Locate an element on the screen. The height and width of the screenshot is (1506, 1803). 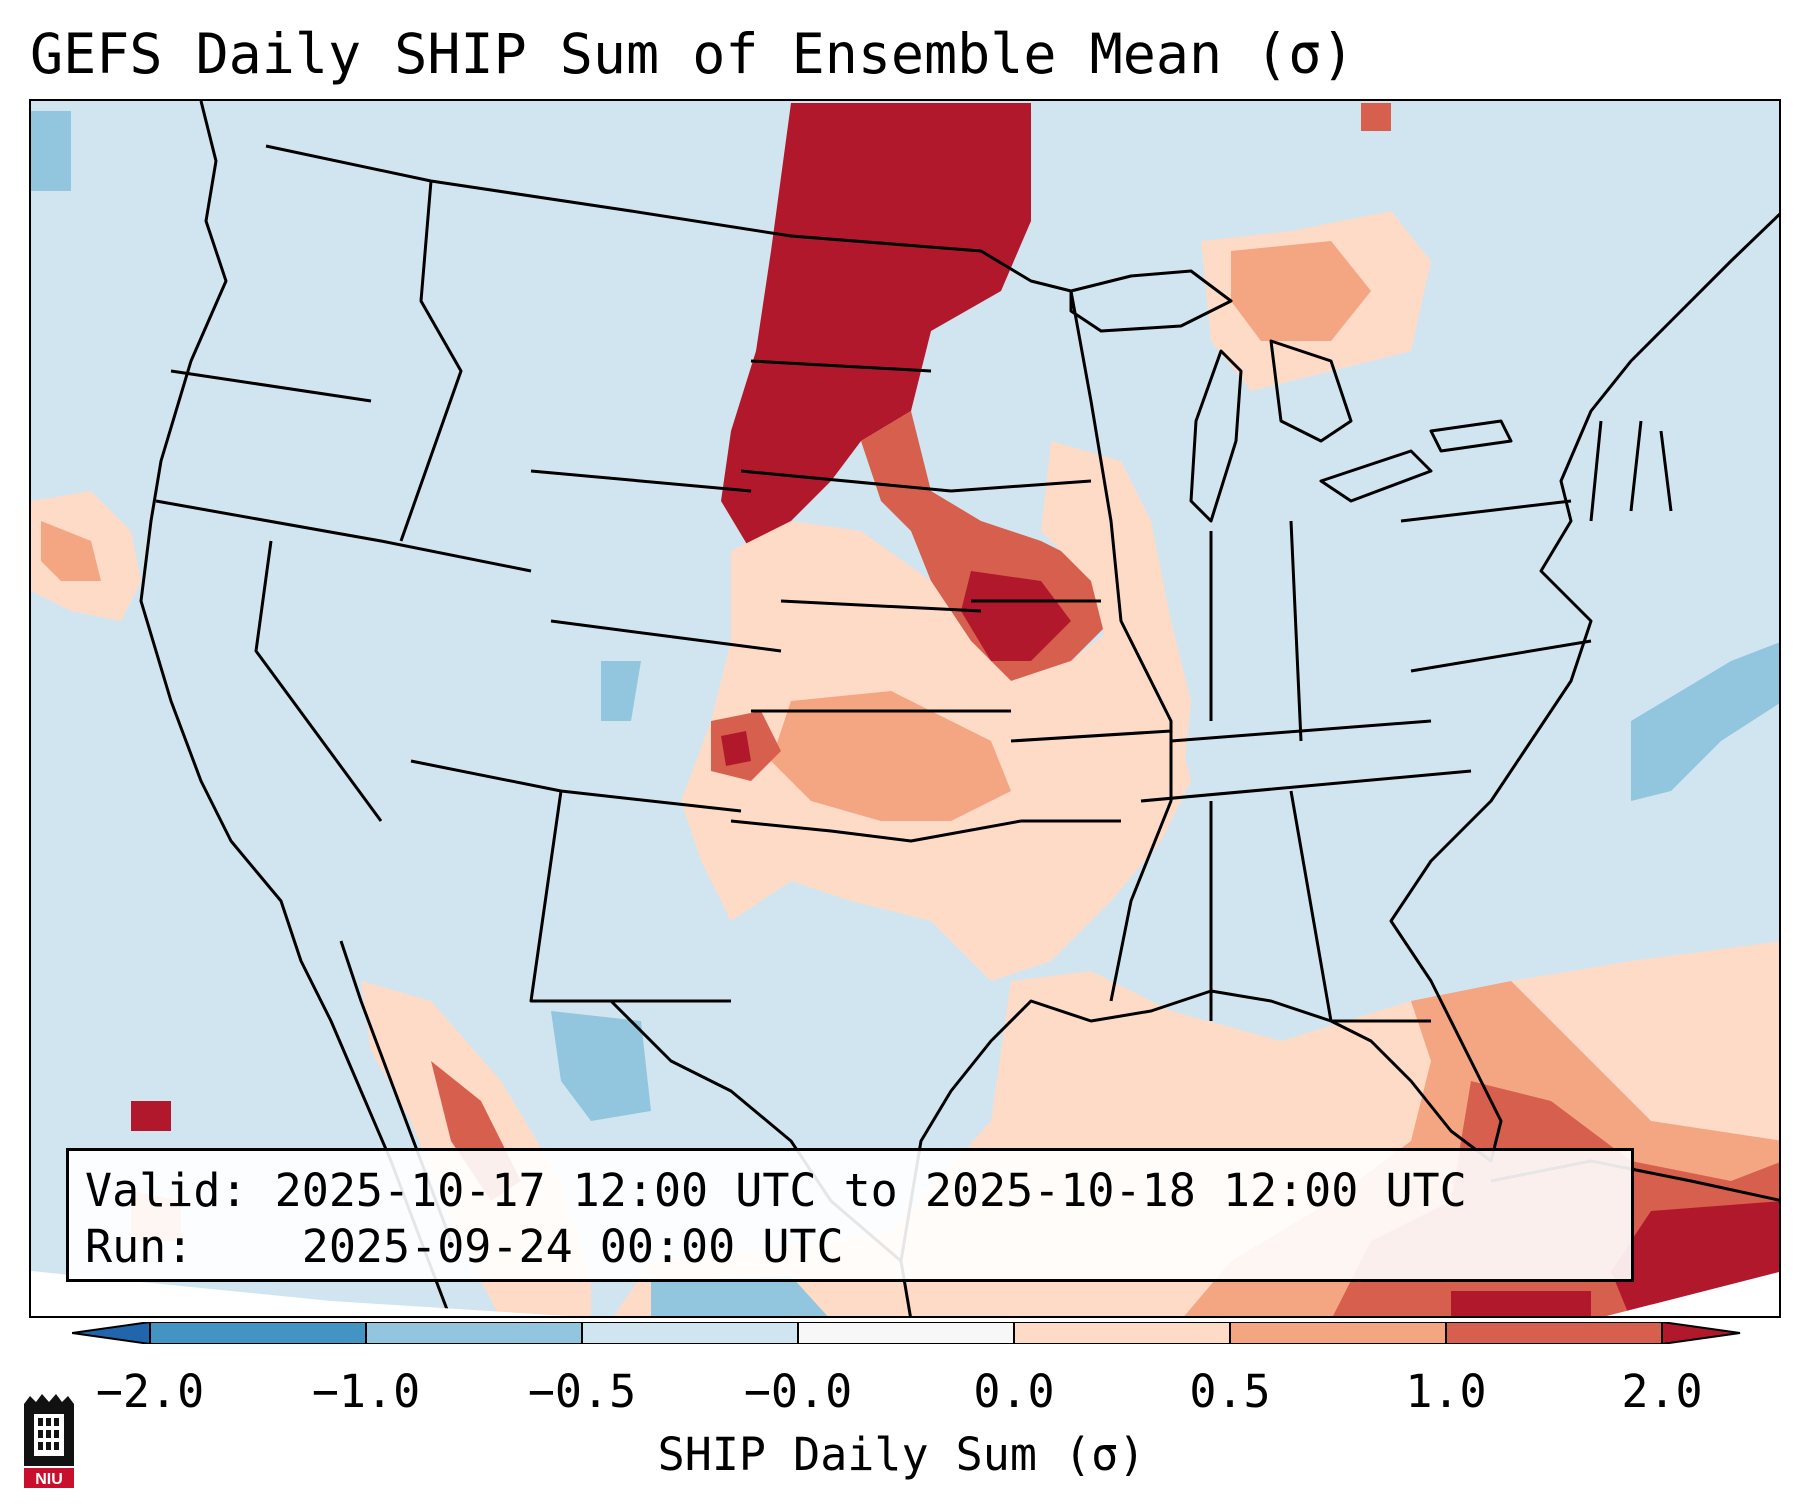
colorbar-tick-label: −0.5 is located at coordinates (582, 1391).